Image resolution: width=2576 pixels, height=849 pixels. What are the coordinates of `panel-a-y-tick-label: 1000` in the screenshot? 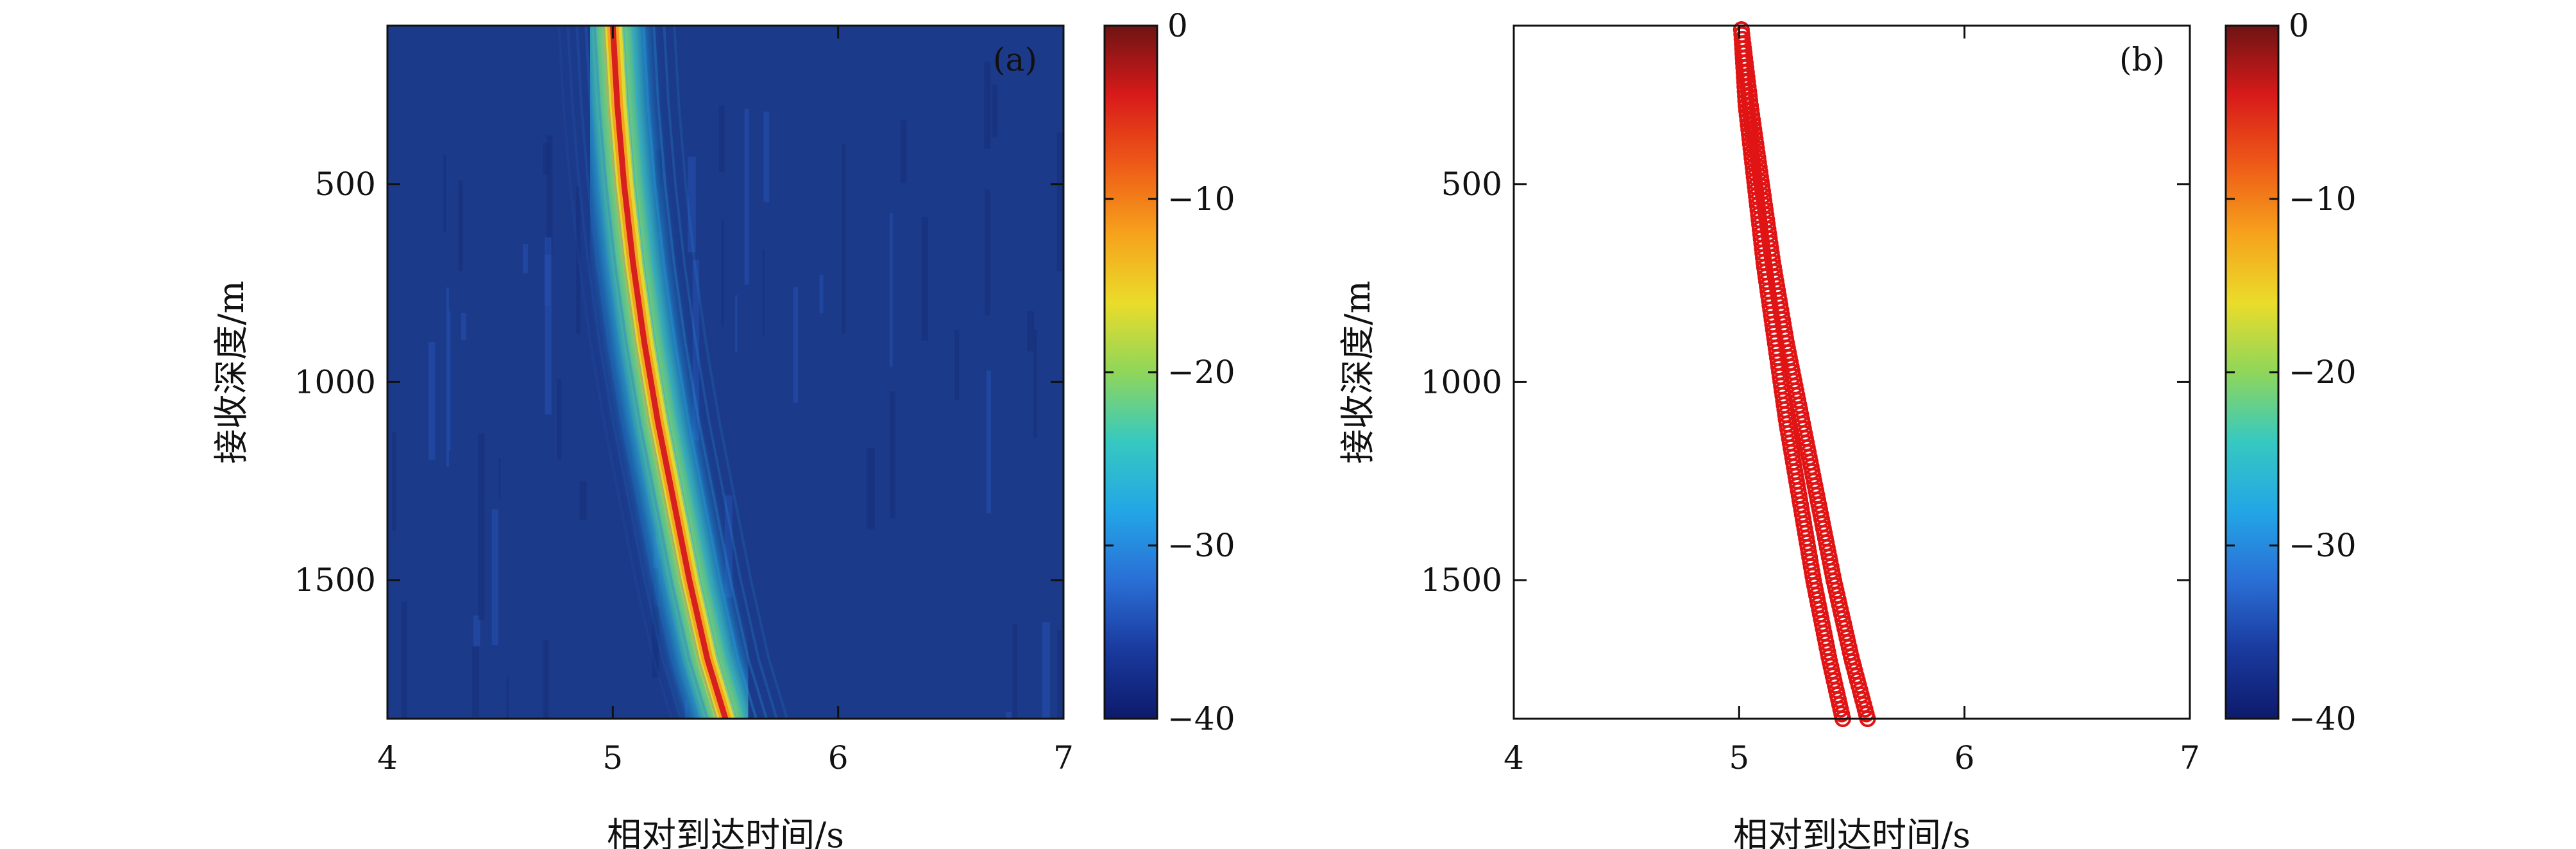 It's located at (335, 381).